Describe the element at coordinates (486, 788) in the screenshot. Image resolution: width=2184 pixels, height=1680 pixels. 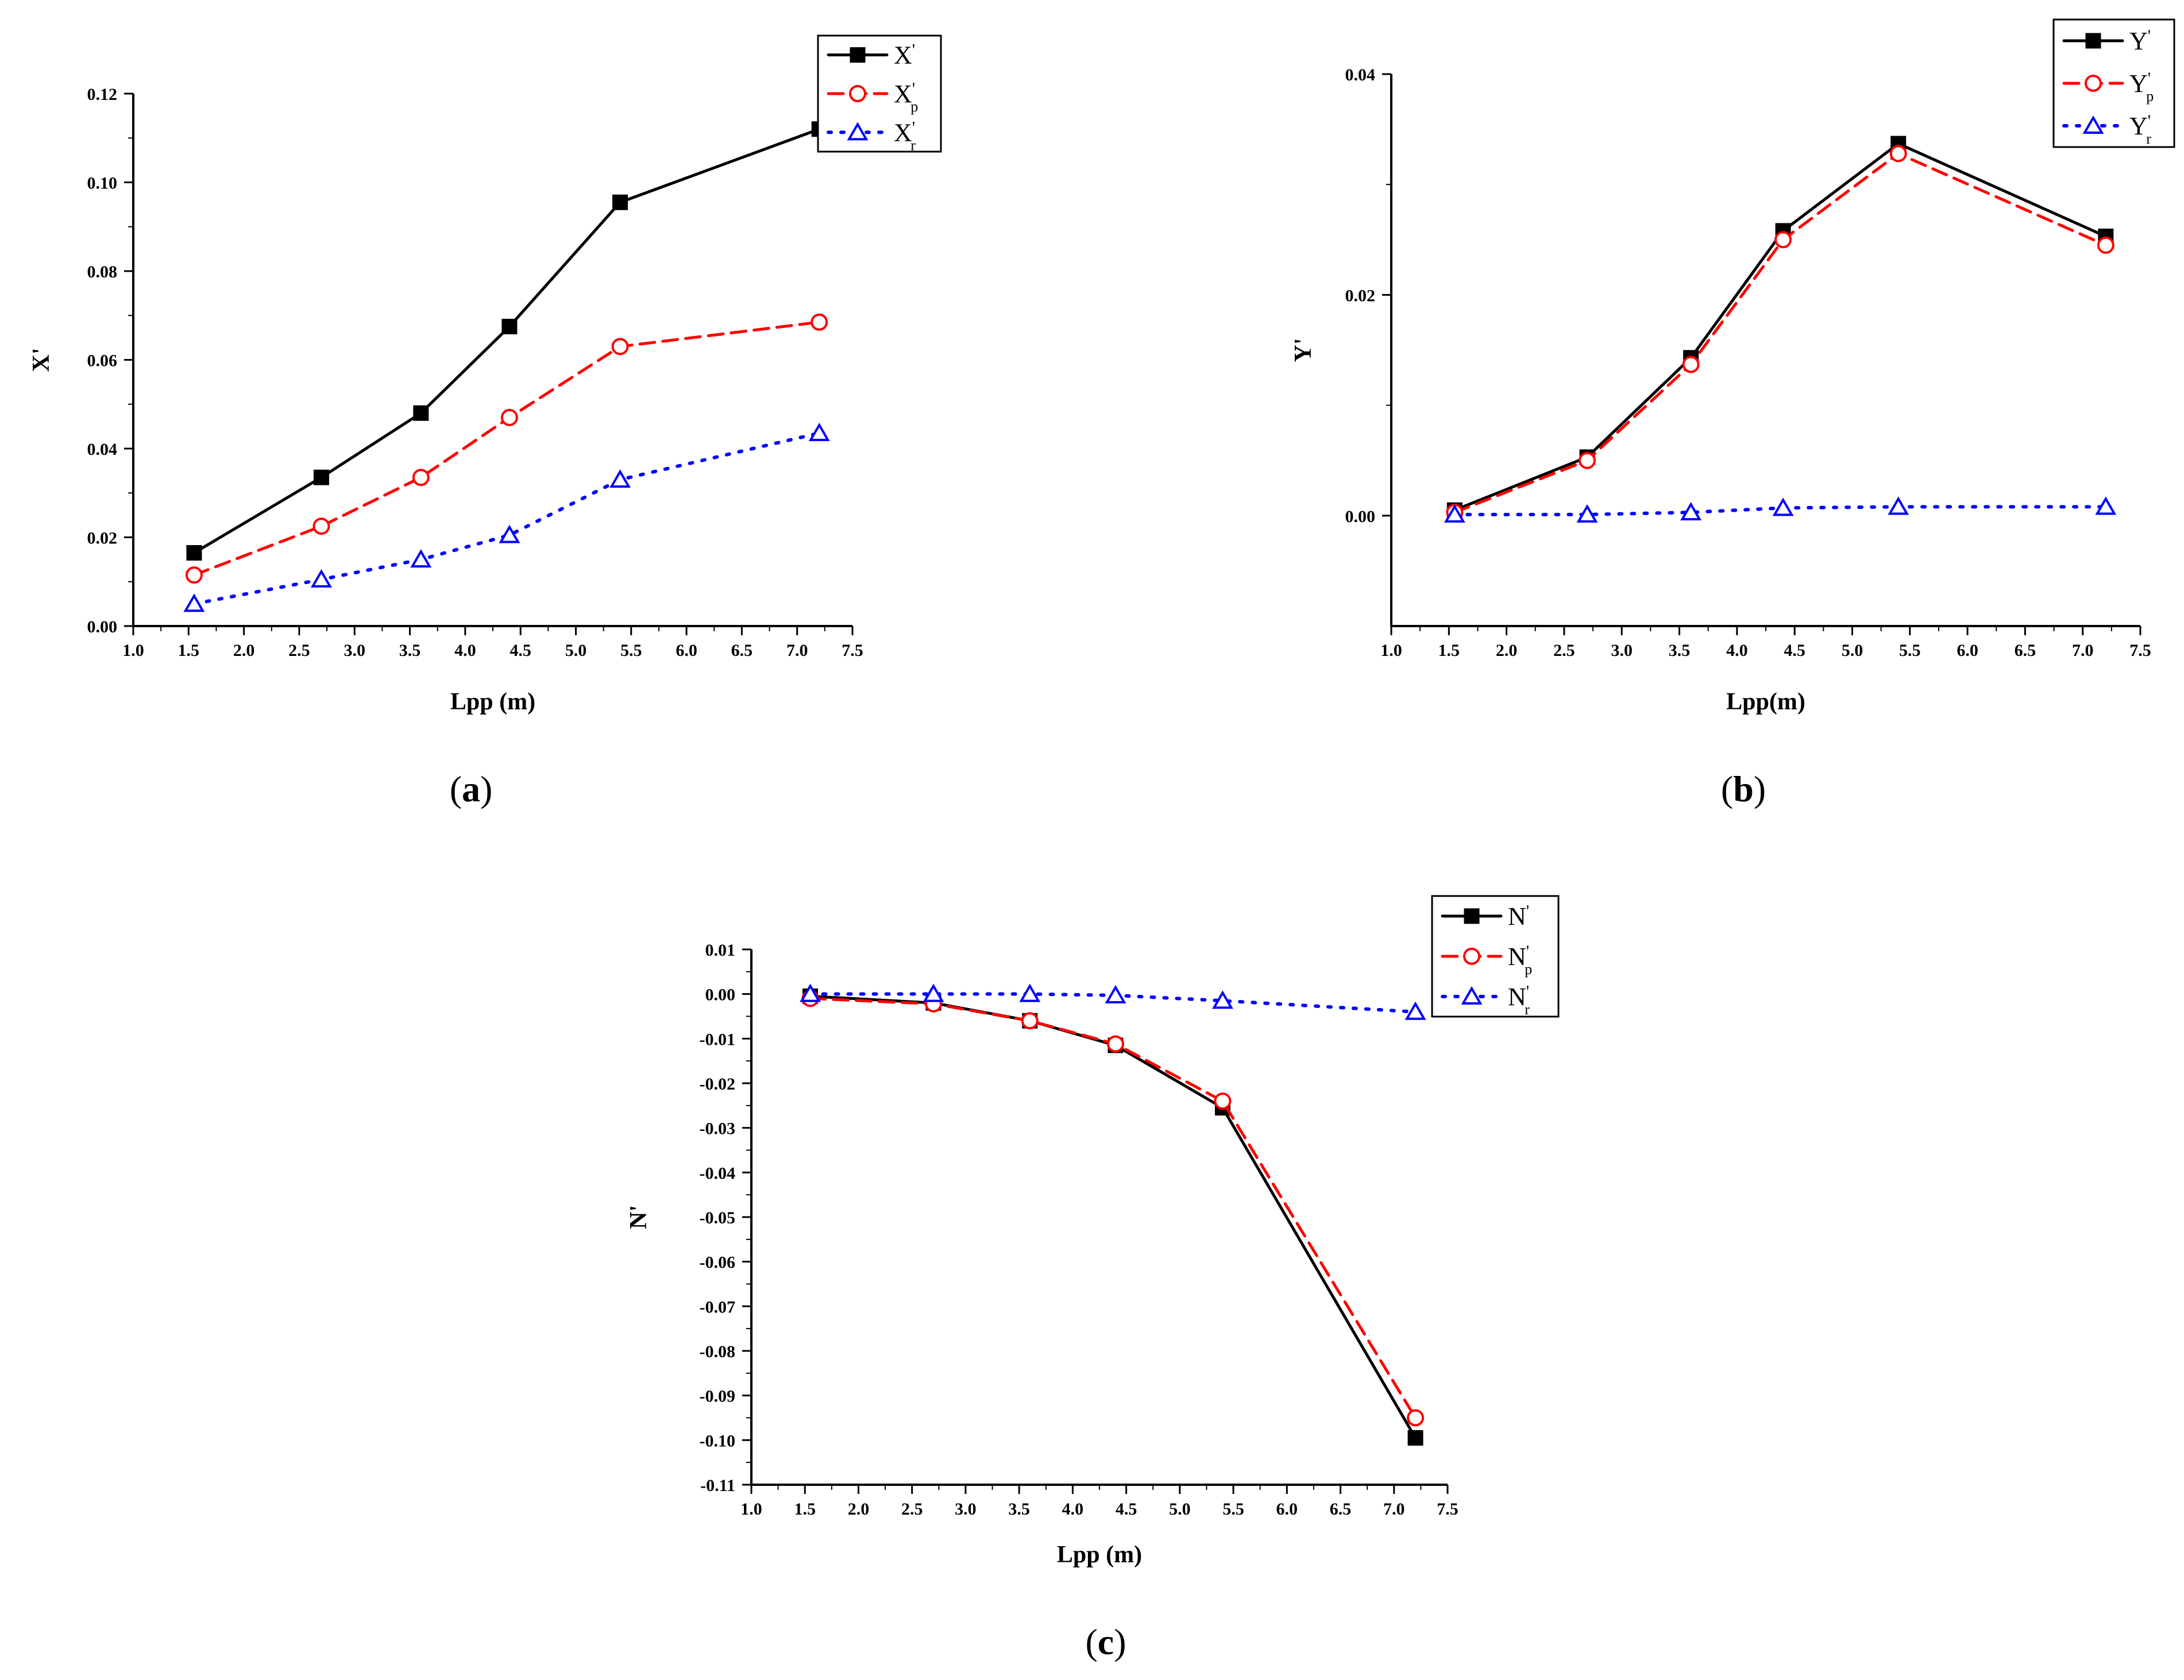
I see `panel-caption-close: )` at that location.